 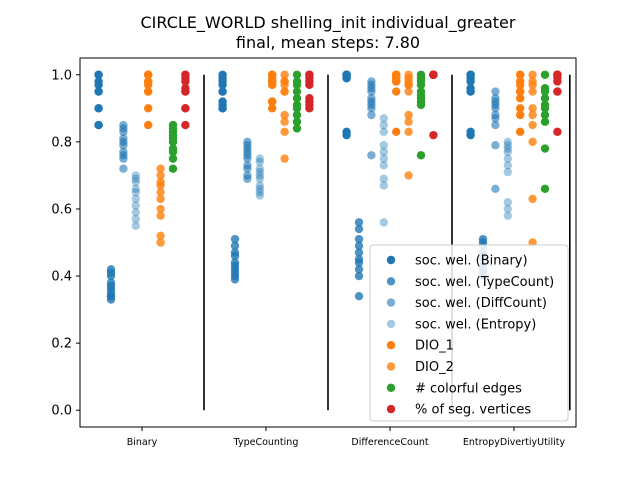 What do you see at coordinates (61, 142) in the screenshot?
I see `y-tick-label-4: 0.8` at bounding box center [61, 142].